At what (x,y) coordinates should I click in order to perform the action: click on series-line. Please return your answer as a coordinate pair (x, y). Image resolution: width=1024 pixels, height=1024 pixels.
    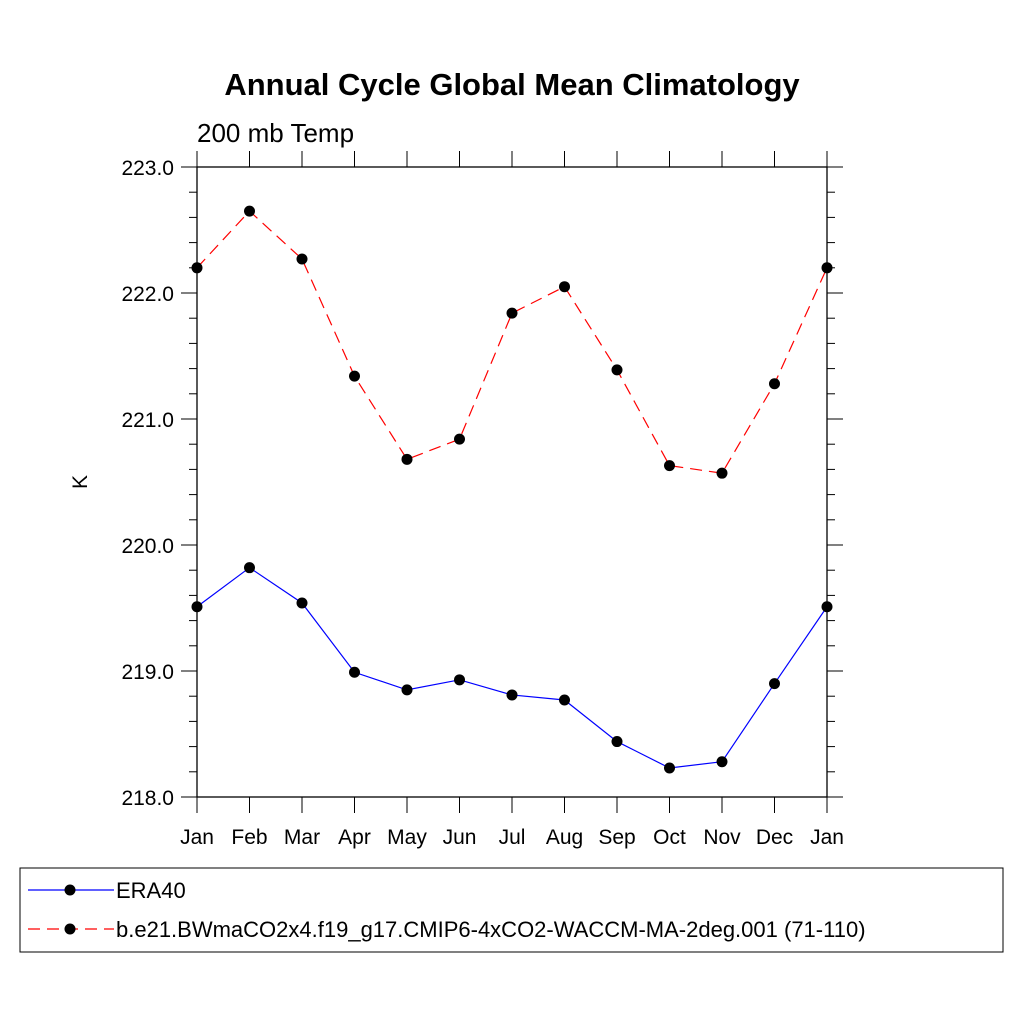
    Looking at the image, I should click on (512, 667).